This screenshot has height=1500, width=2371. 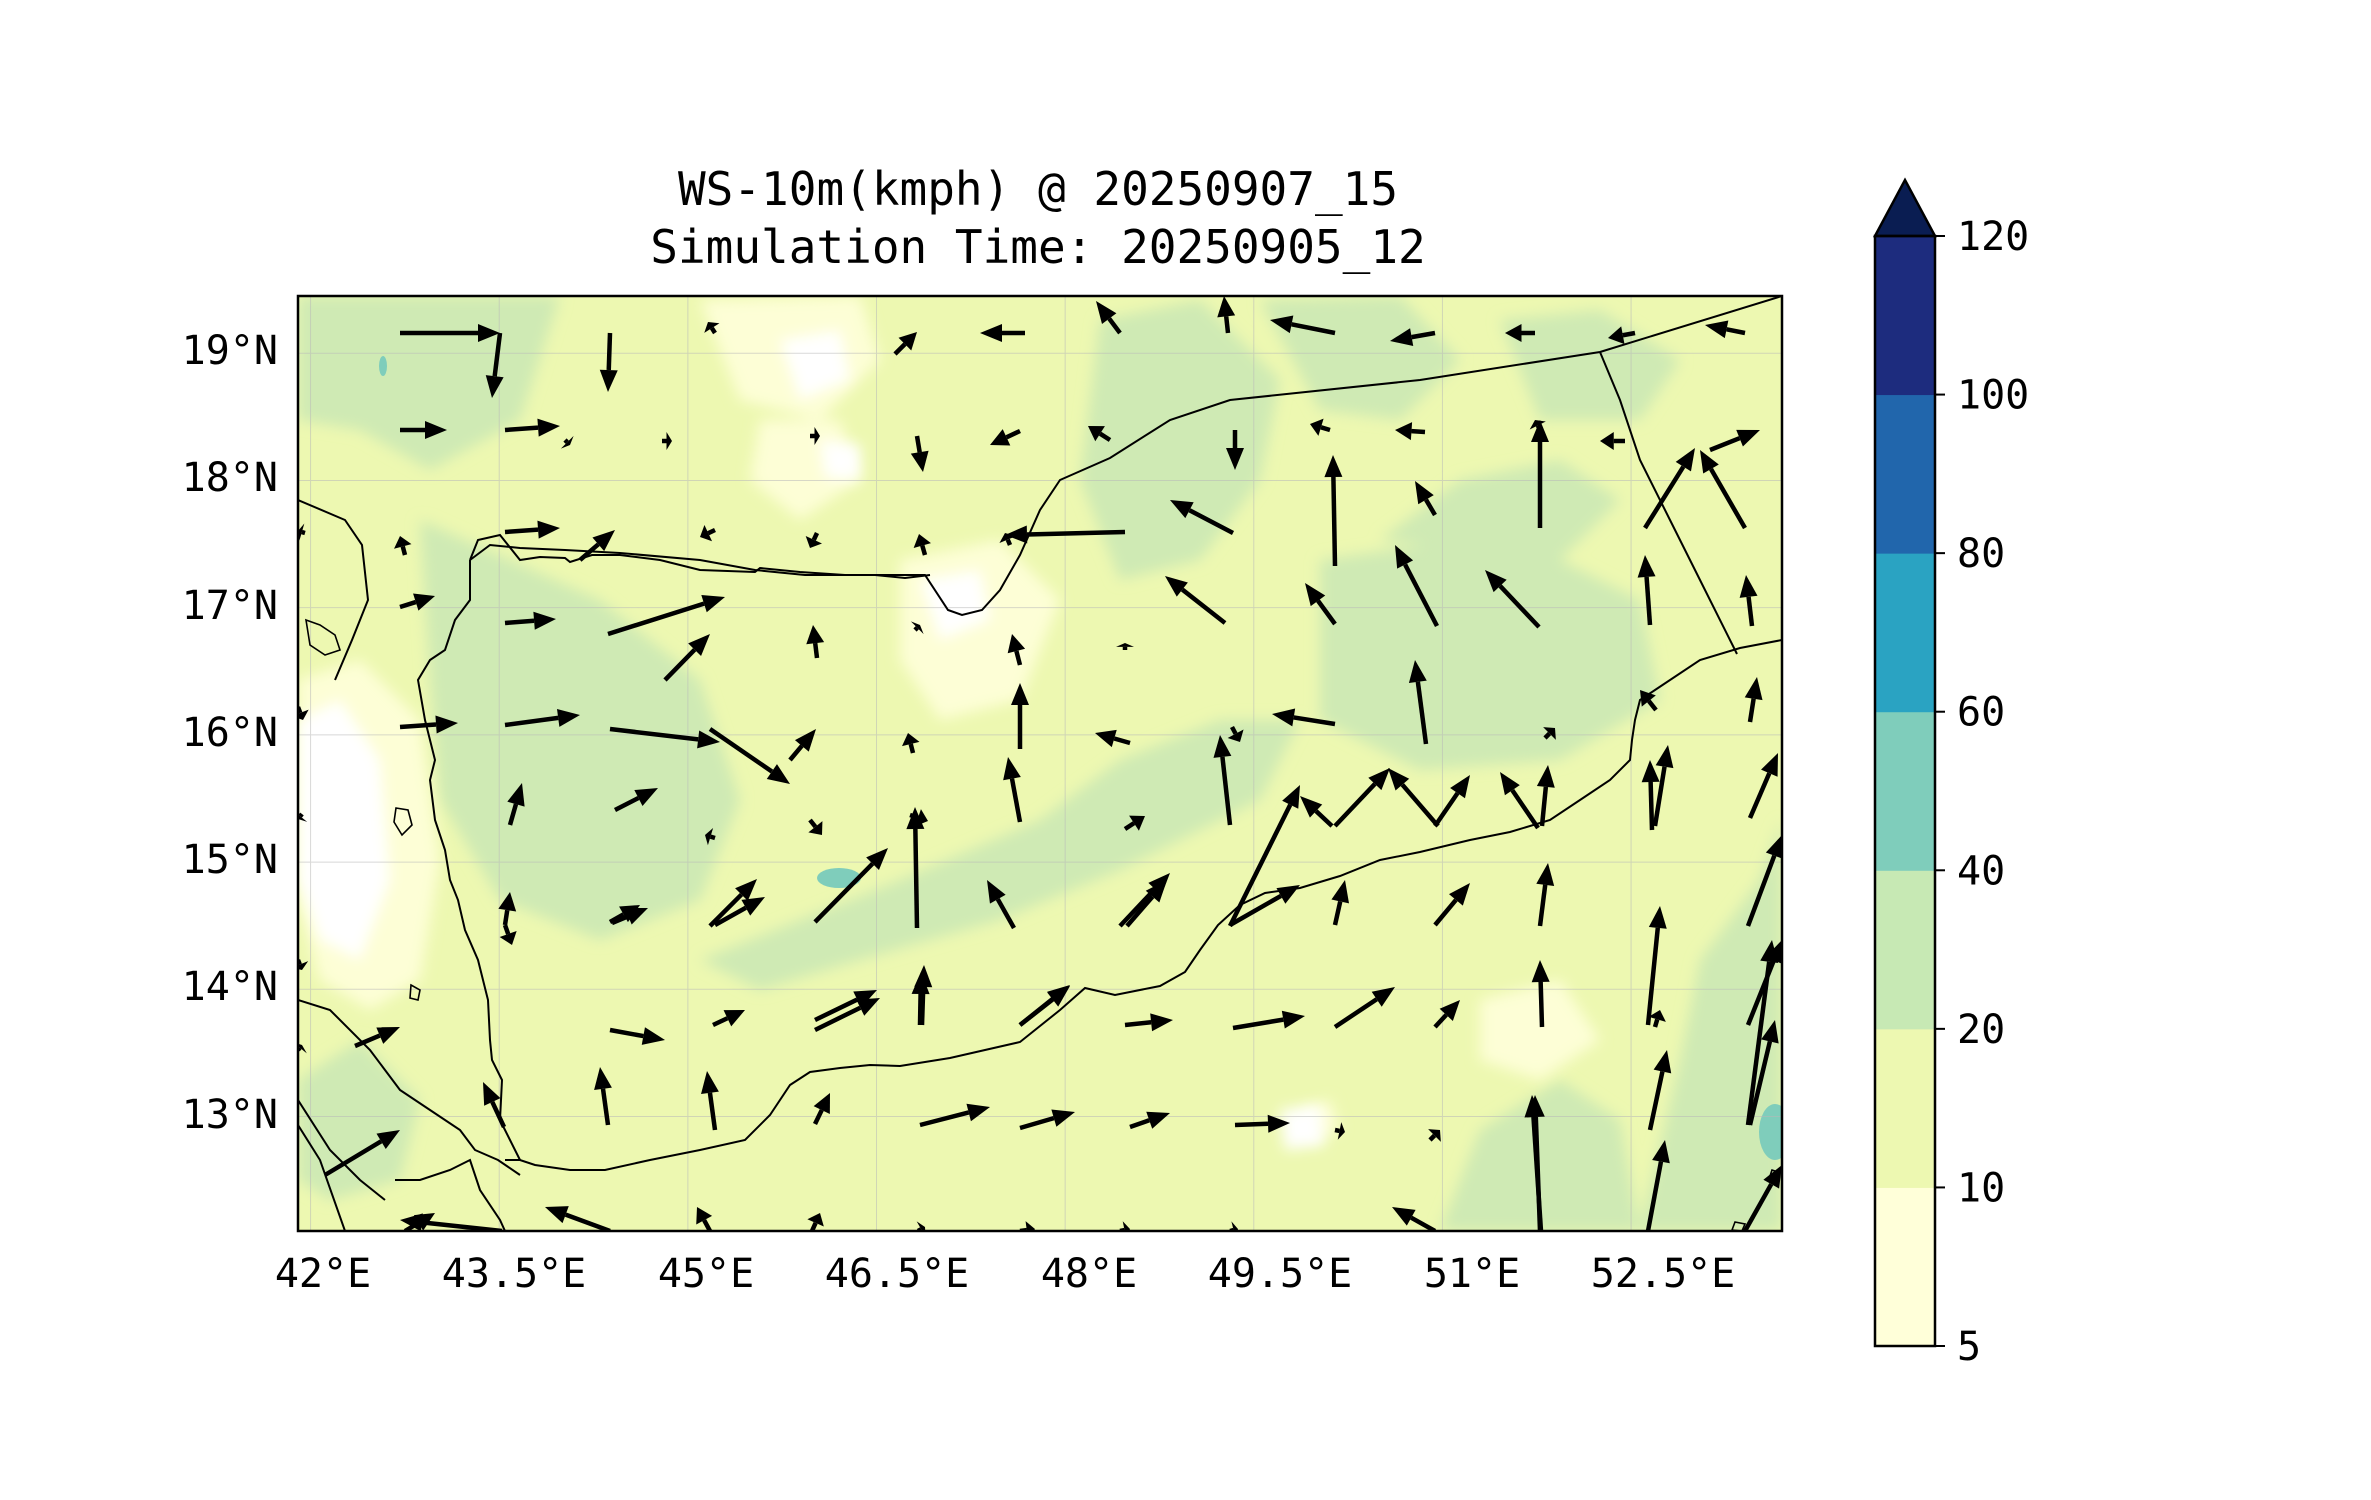 I want to click on lat-tick-label: 18°N, so click(x=230, y=478).